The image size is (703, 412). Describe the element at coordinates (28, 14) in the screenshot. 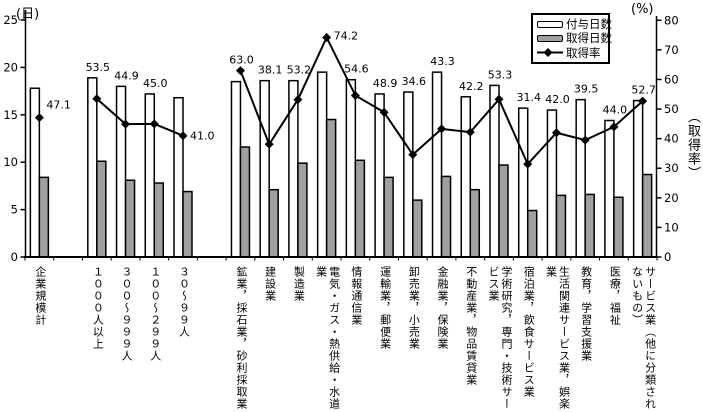

I see `left-axis-unit-label: (日)` at that location.